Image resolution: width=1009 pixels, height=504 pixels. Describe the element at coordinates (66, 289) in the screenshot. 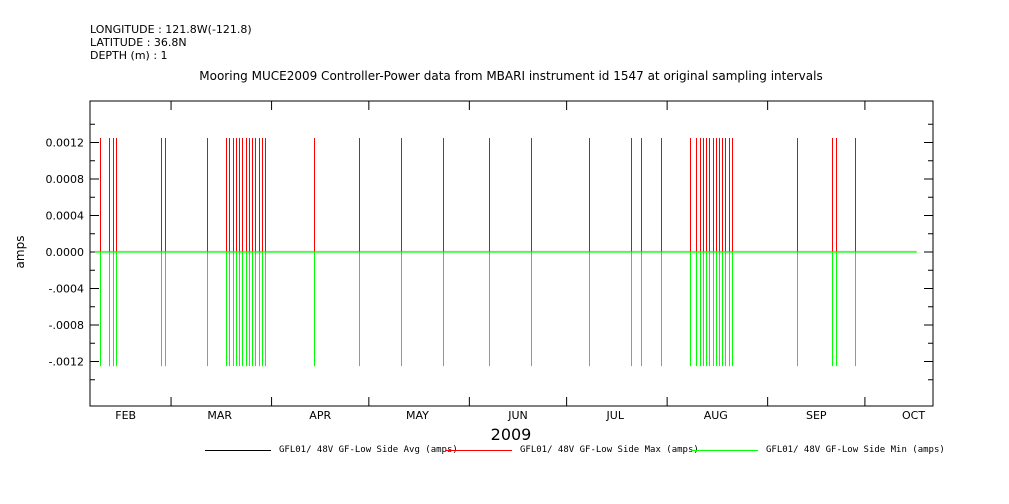

I see `y-tick-label: -.0004` at that location.